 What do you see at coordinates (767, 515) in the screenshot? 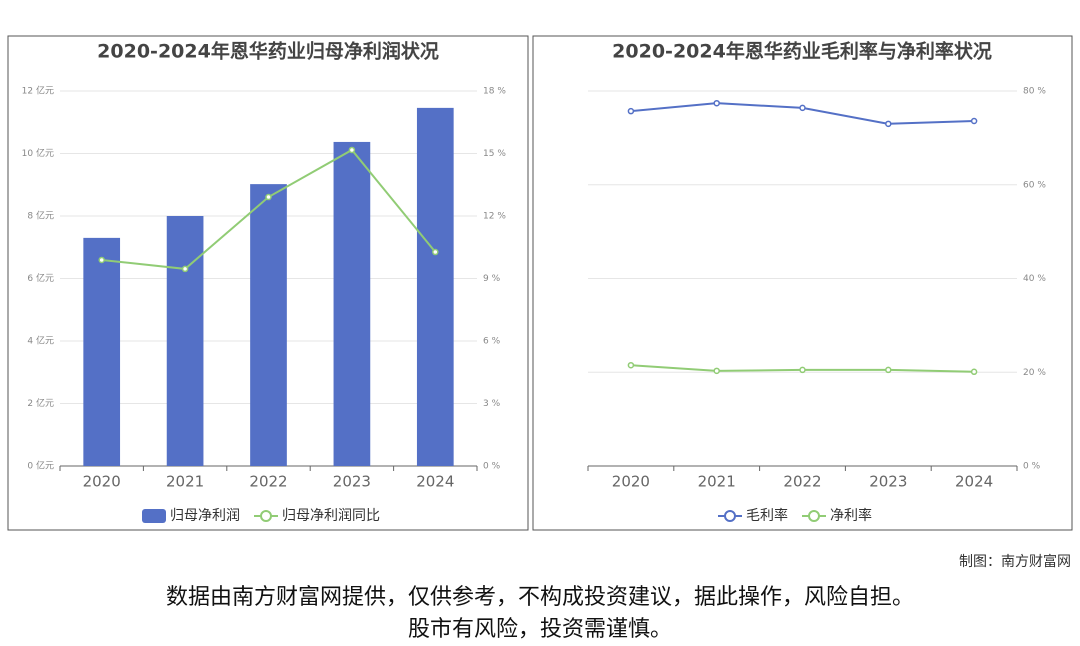
I see `legend-label: 毛利率` at bounding box center [767, 515].